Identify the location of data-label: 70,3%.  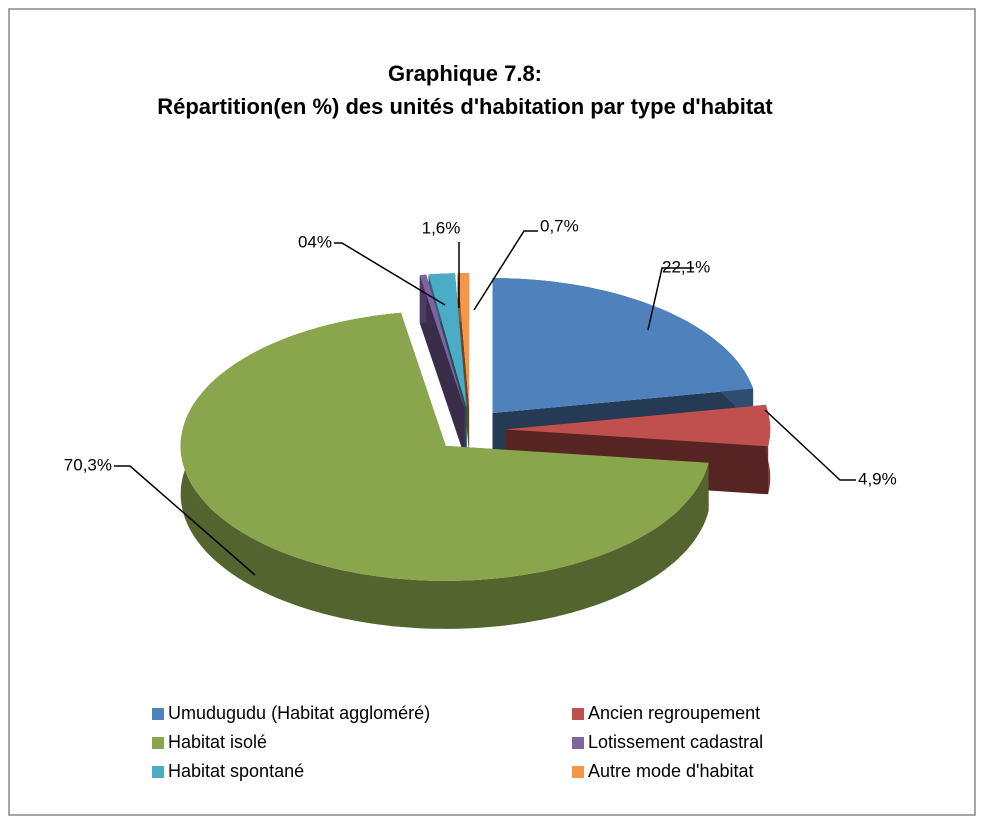
(88, 464).